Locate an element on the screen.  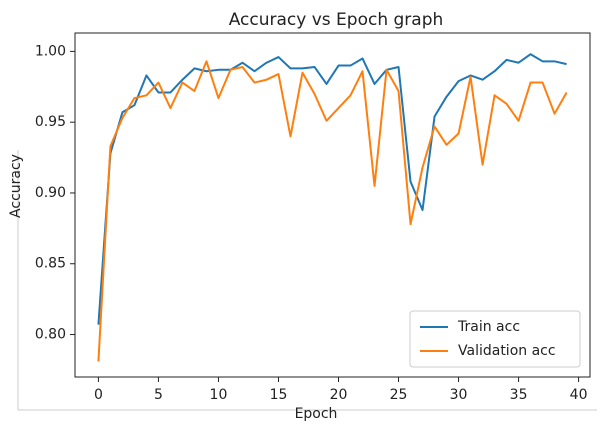
y-tick-label: 0.80 is located at coordinates (50, 335).